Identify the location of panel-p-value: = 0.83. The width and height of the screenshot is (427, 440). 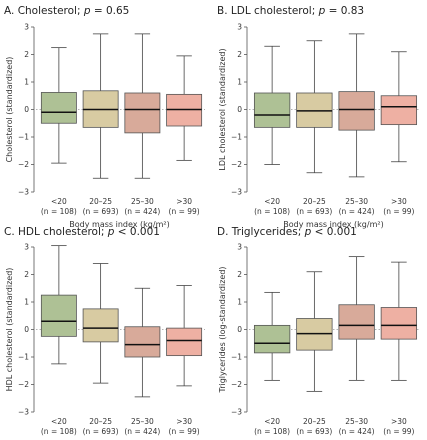
(344, 11).